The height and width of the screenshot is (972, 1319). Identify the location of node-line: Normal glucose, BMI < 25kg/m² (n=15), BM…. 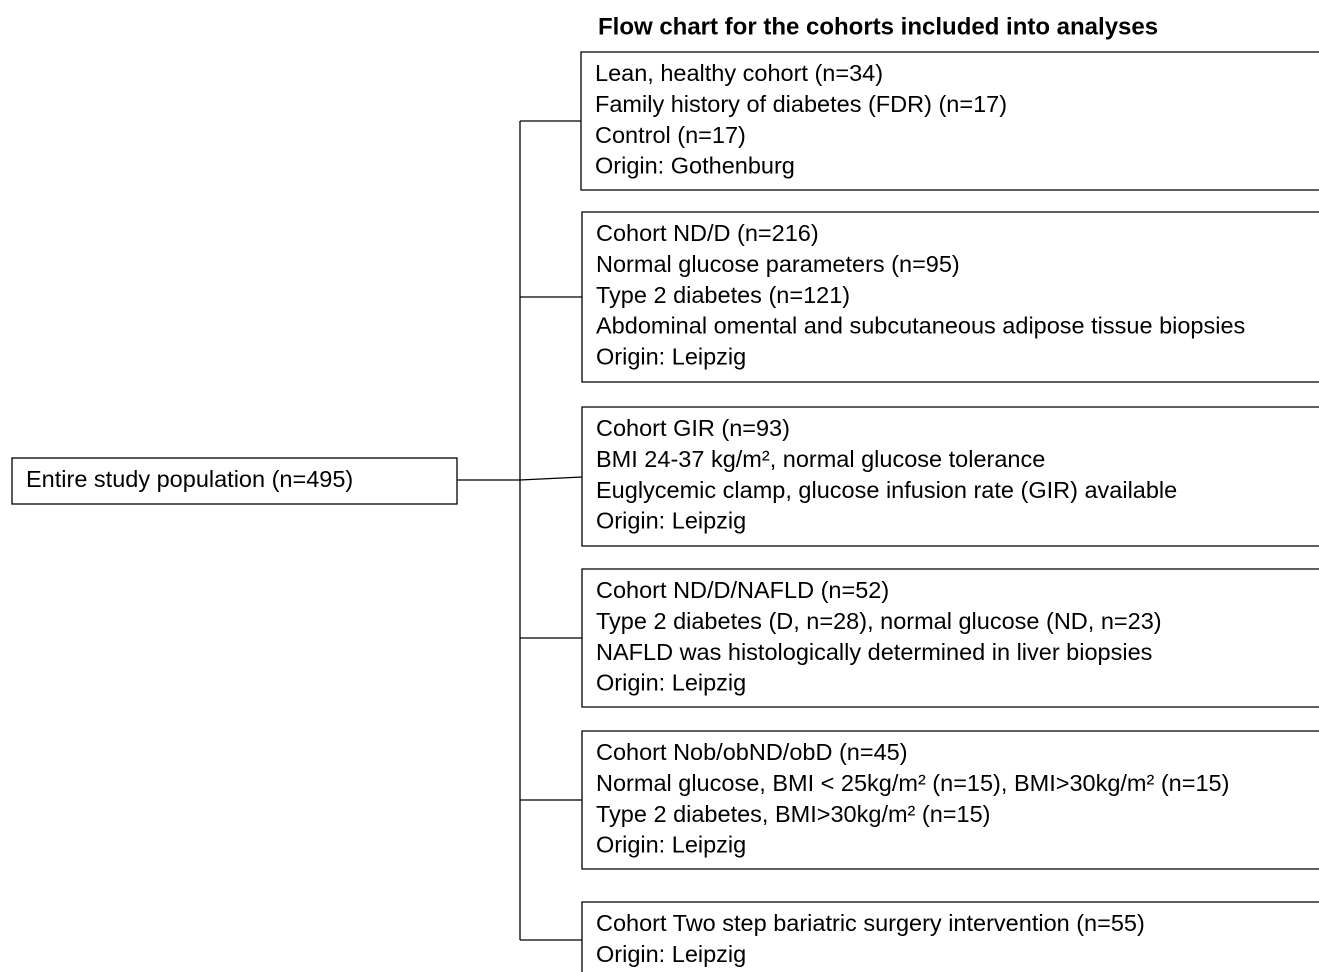
(912, 783).